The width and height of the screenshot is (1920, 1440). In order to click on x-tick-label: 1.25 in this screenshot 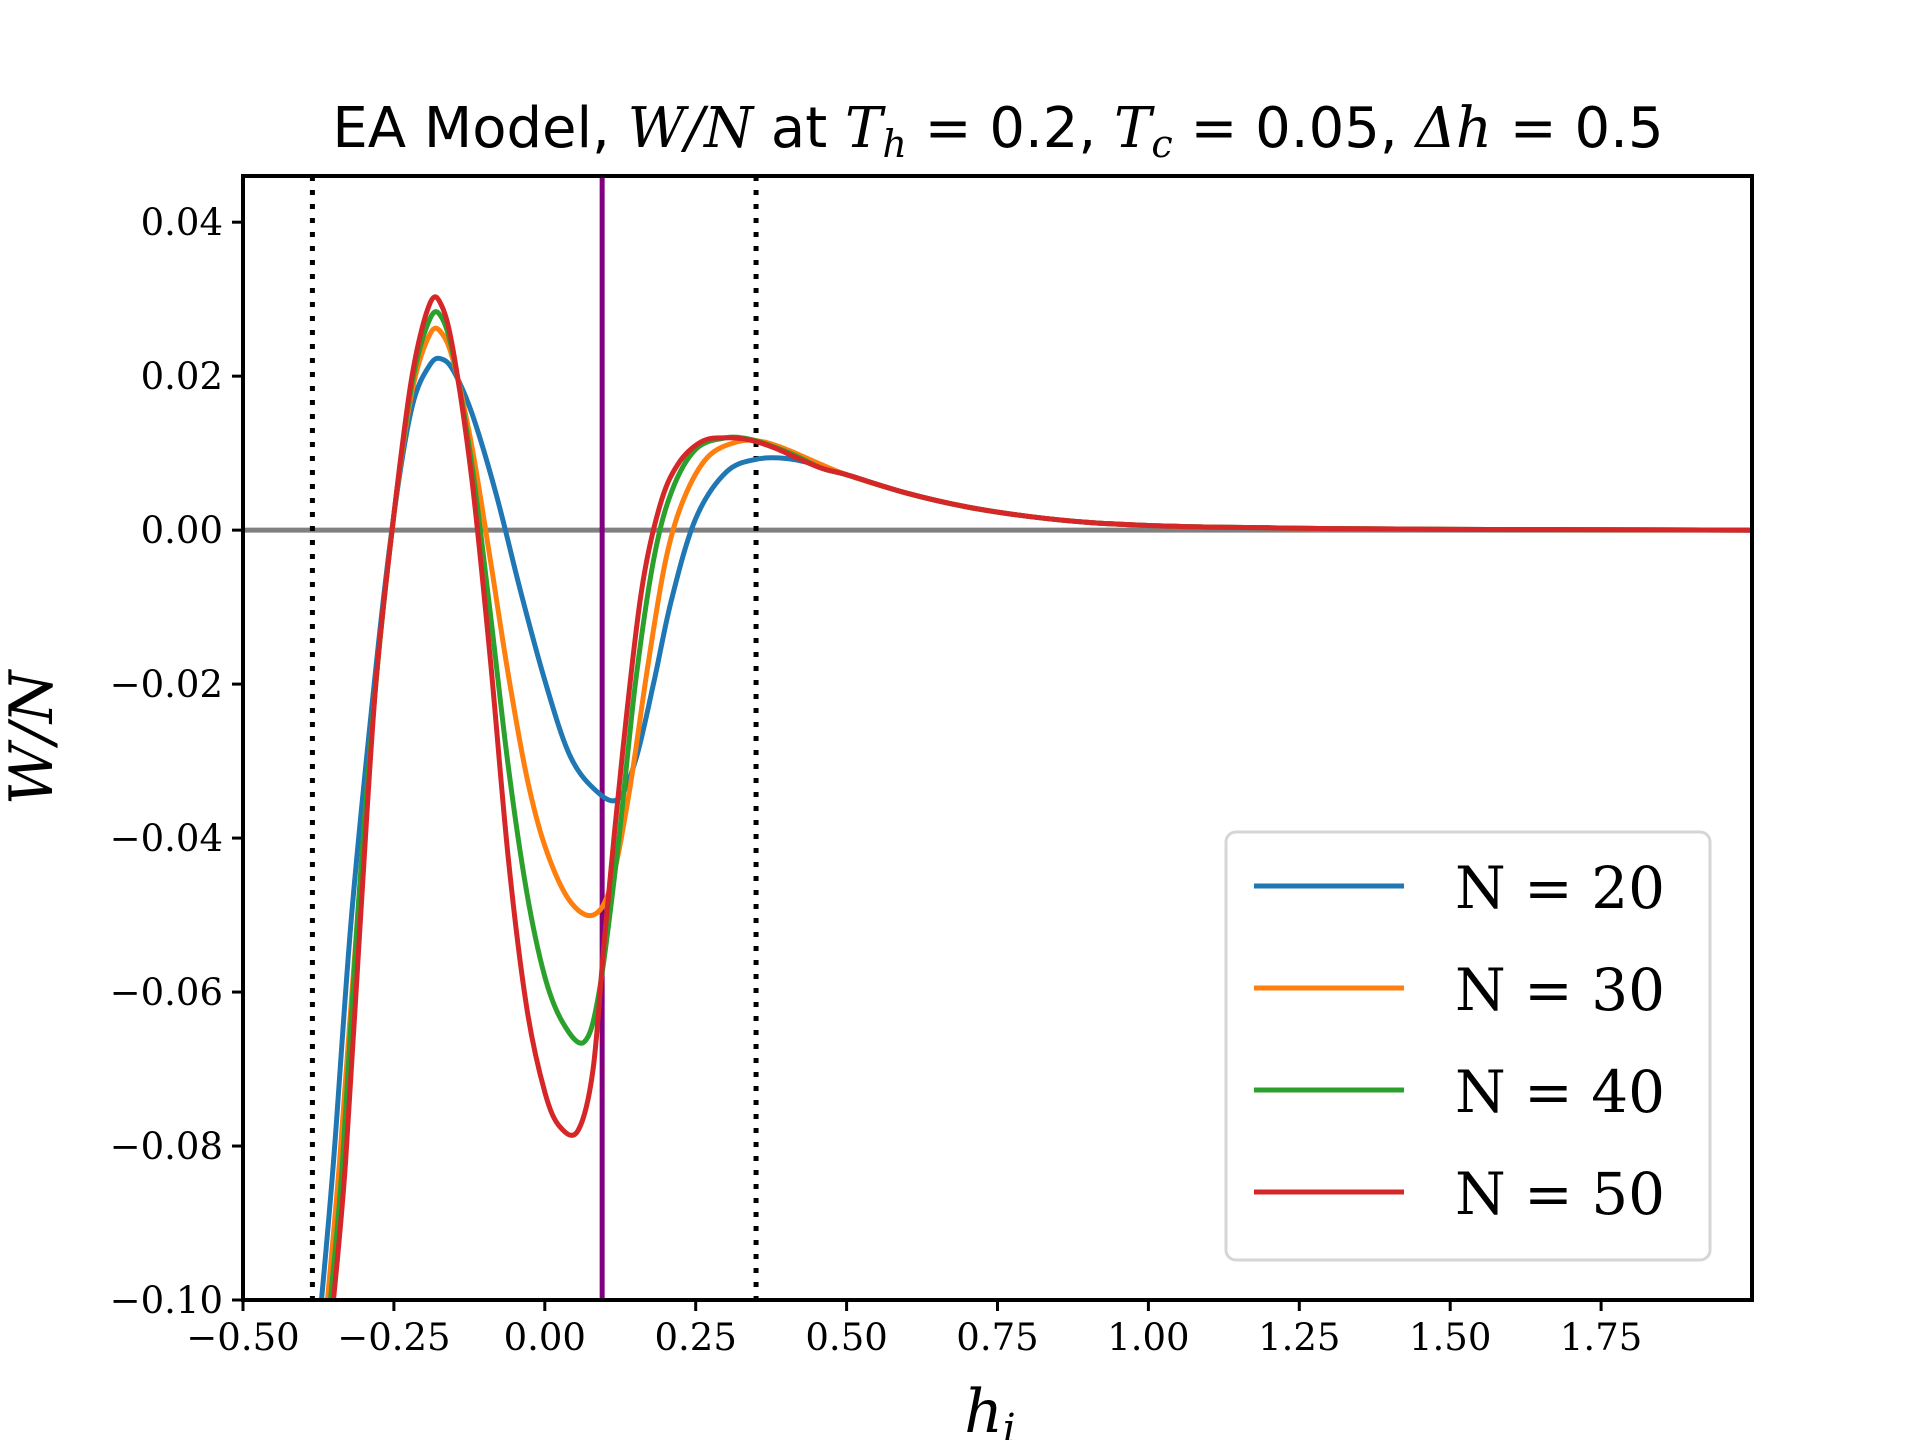, I will do `click(1299, 1337)`.